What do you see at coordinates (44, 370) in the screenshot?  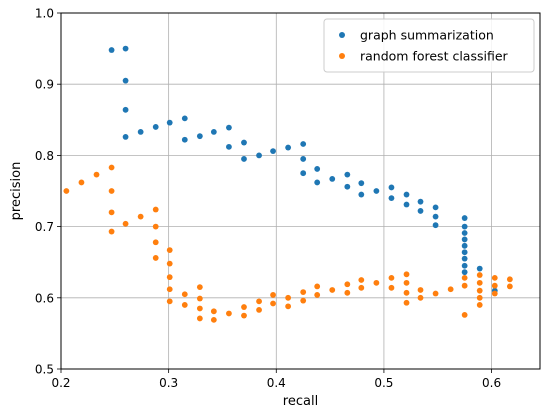 I see `y-tick-label: 0.5` at bounding box center [44, 370].